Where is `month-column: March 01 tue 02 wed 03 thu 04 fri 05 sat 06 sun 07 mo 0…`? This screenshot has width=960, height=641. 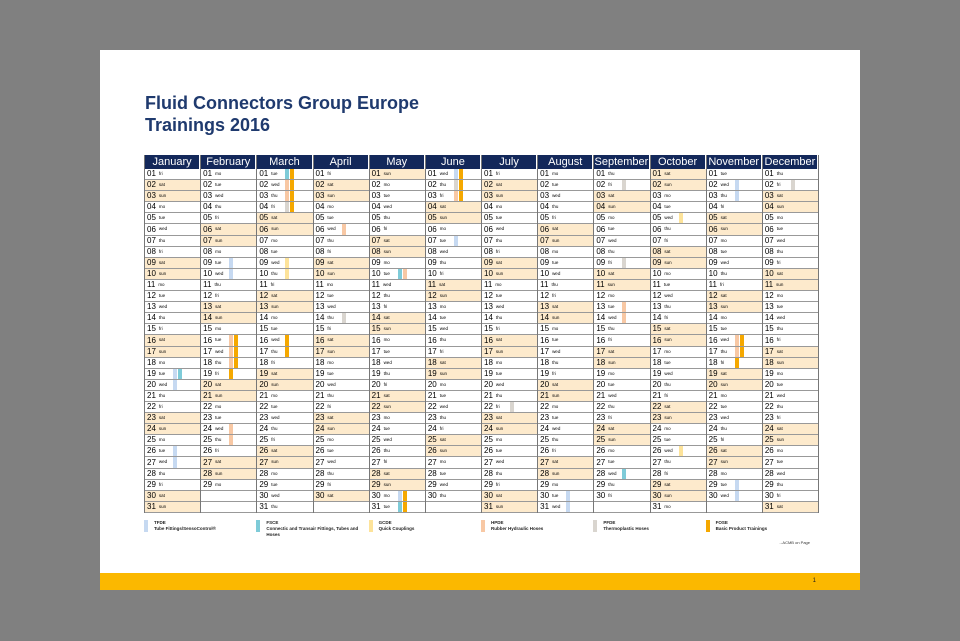 month-column: March 01 tue 02 wed 03 thu 04 fri 05 sat 06 sun 07 mo 0… is located at coordinates (285, 334).